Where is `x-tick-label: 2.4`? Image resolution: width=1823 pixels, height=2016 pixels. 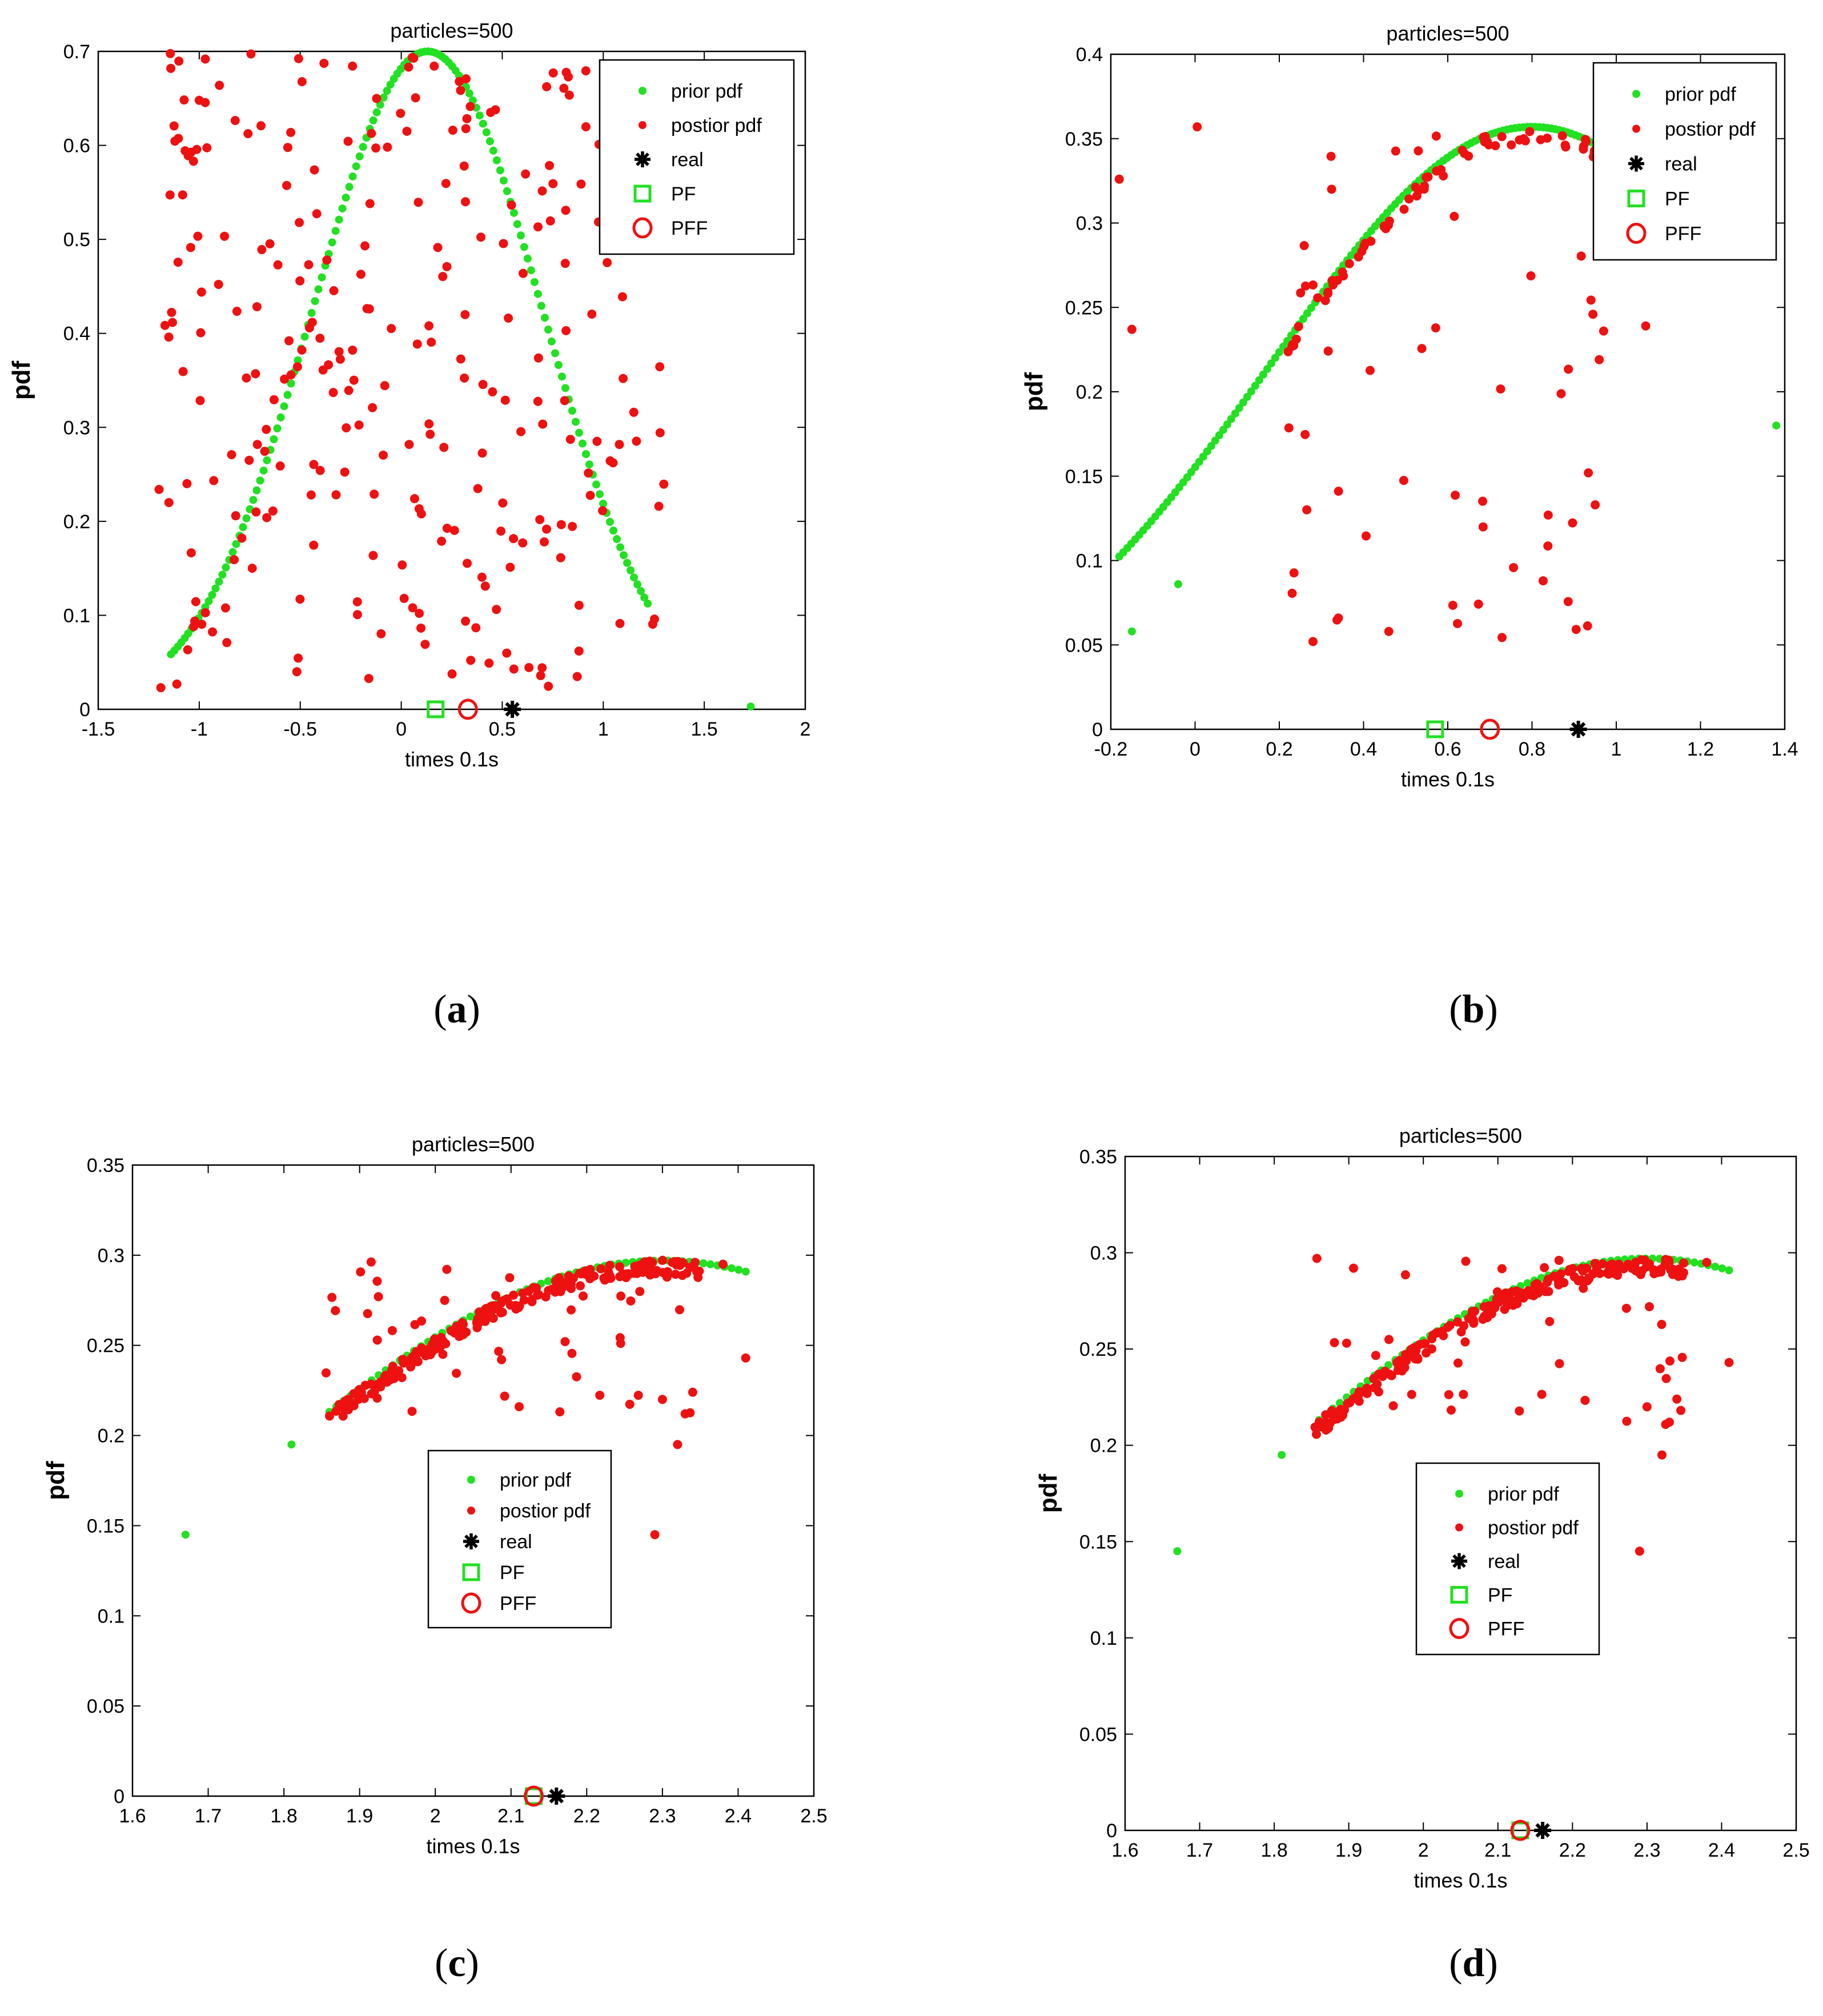 x-tick-label: 2.4 is located at coordinates (738, 1816).